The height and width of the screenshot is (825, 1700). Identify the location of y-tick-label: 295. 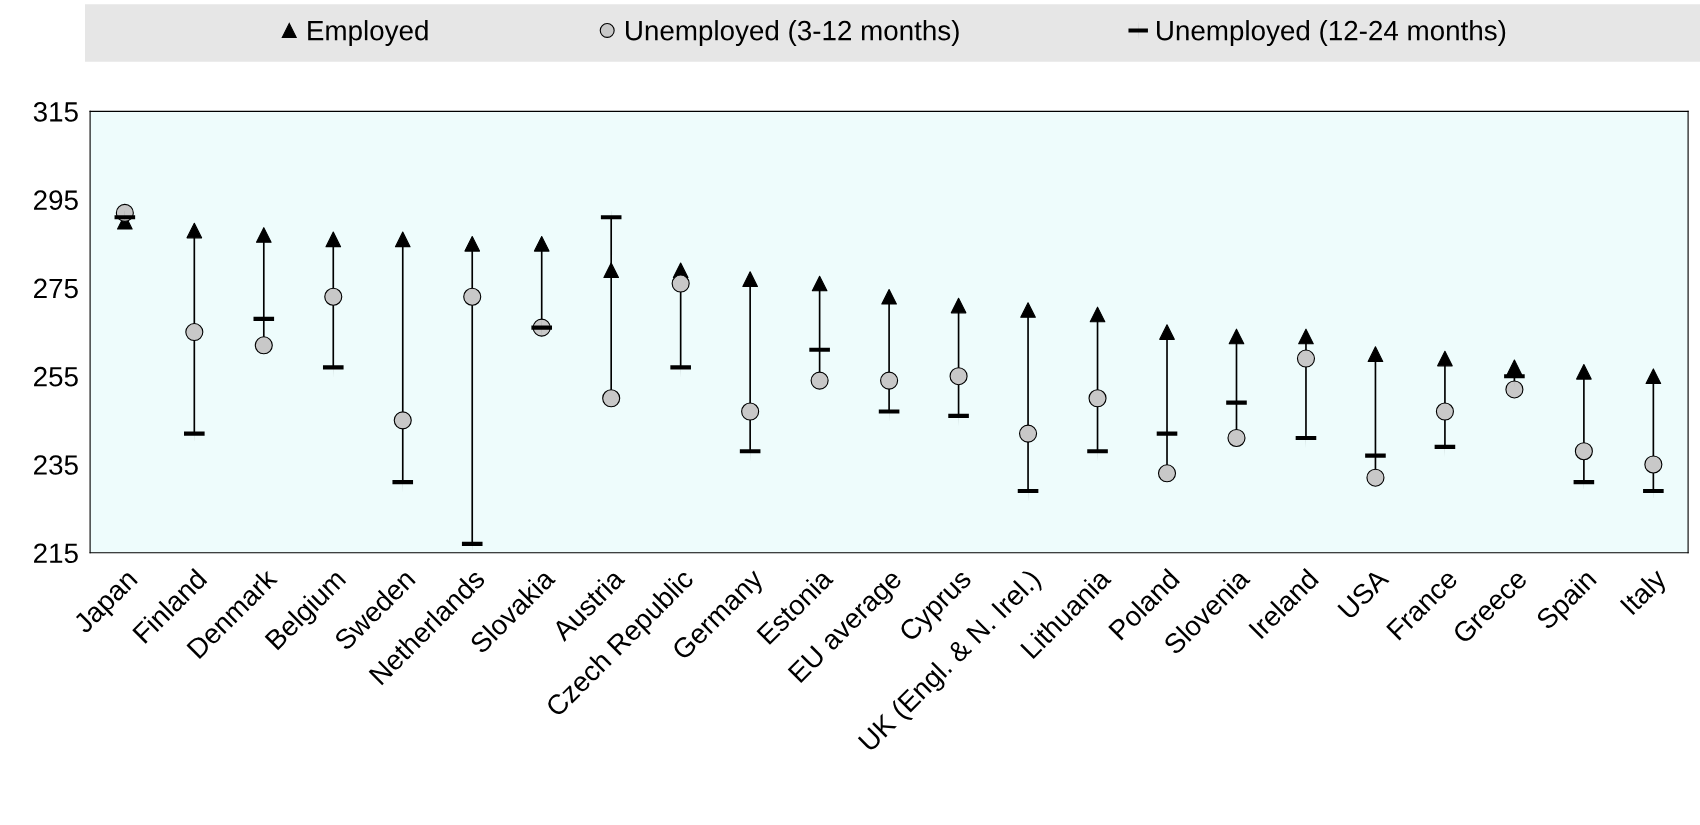
(56, 200).